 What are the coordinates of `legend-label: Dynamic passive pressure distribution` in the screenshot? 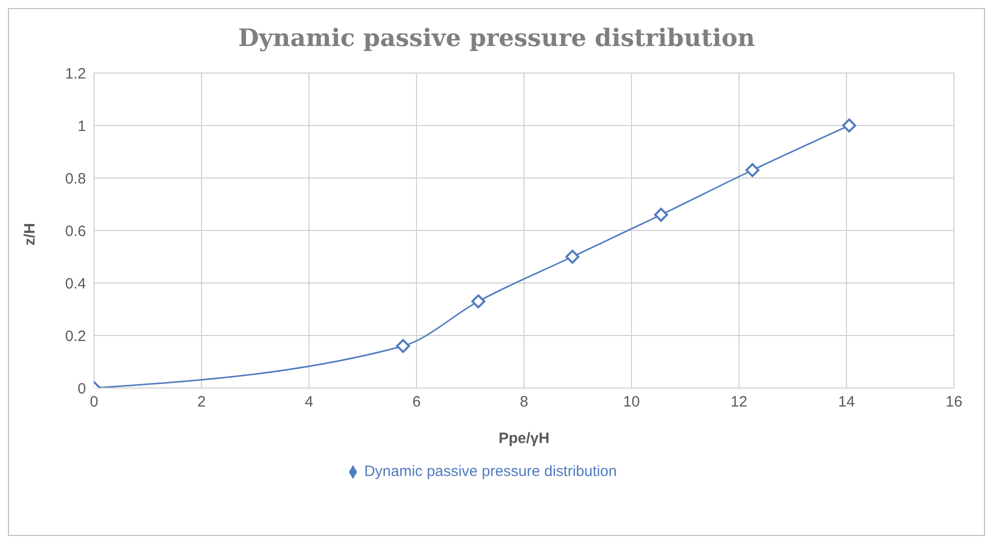 It's located at (490, 471).